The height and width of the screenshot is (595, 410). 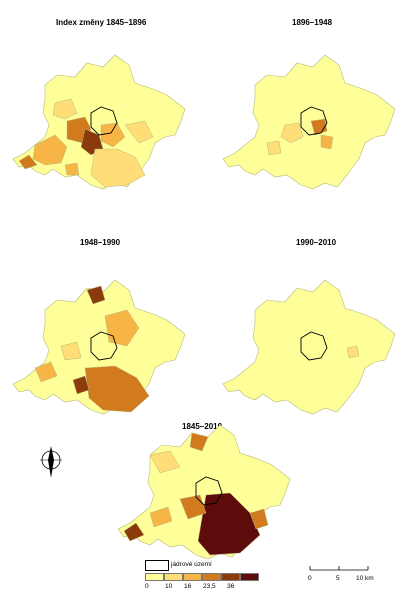 I want to click on legend-swatches, so click(x=202, y=577).